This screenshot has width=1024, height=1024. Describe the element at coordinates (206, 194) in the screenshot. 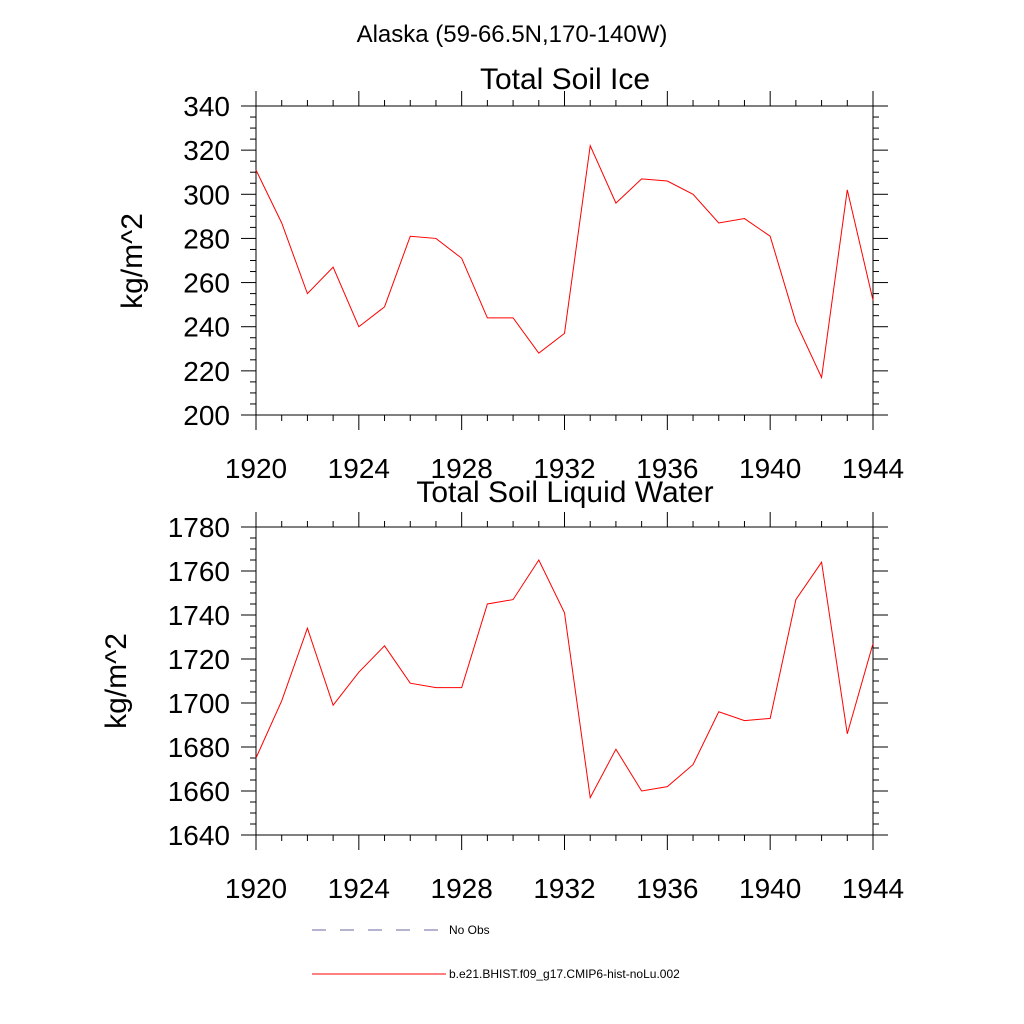

I see `y-tick-label: 300` at that location.